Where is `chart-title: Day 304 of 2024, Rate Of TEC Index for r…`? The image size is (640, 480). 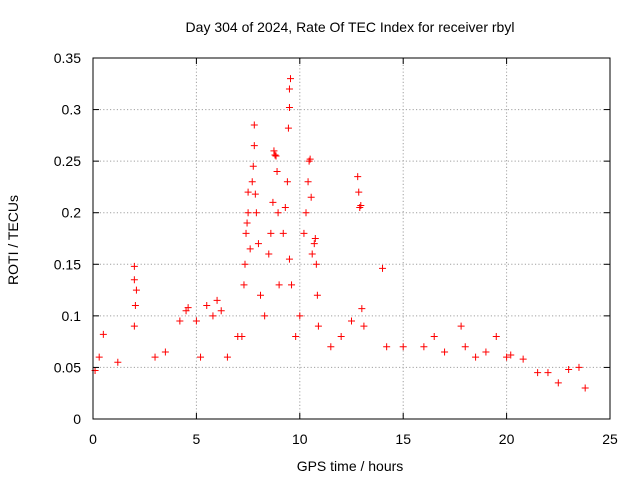
chart-title: Day 304 of 2024, Rate Of TEC Index for r… is located at coordinates (350, 27).